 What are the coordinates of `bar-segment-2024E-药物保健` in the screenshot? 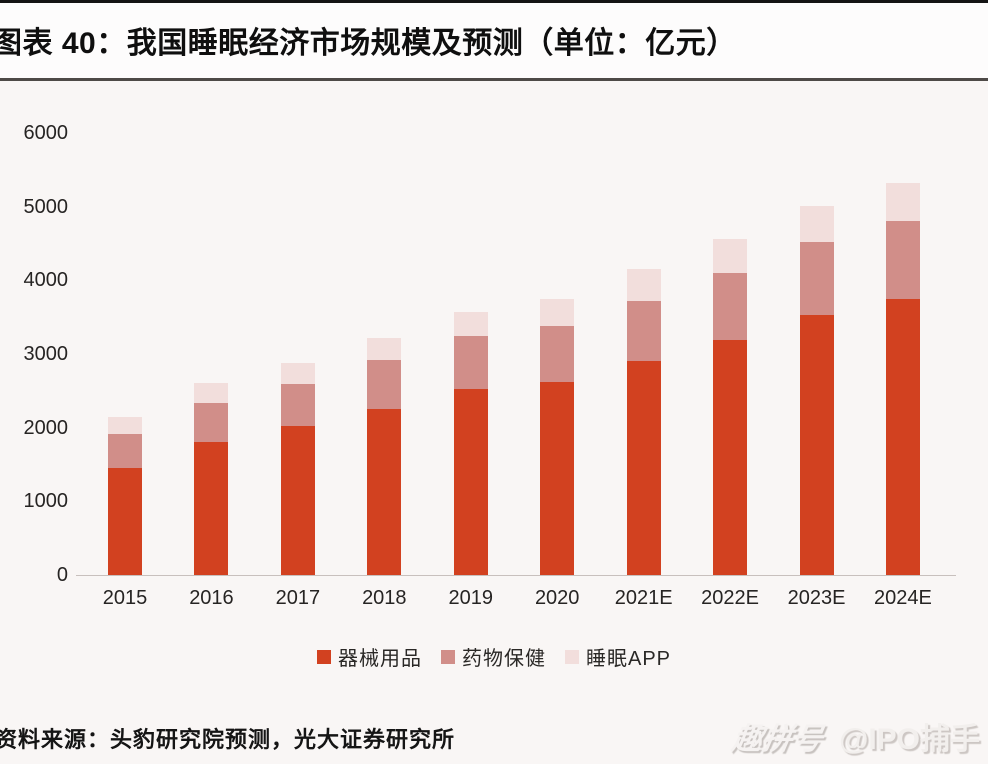 It's located at (902, 260).